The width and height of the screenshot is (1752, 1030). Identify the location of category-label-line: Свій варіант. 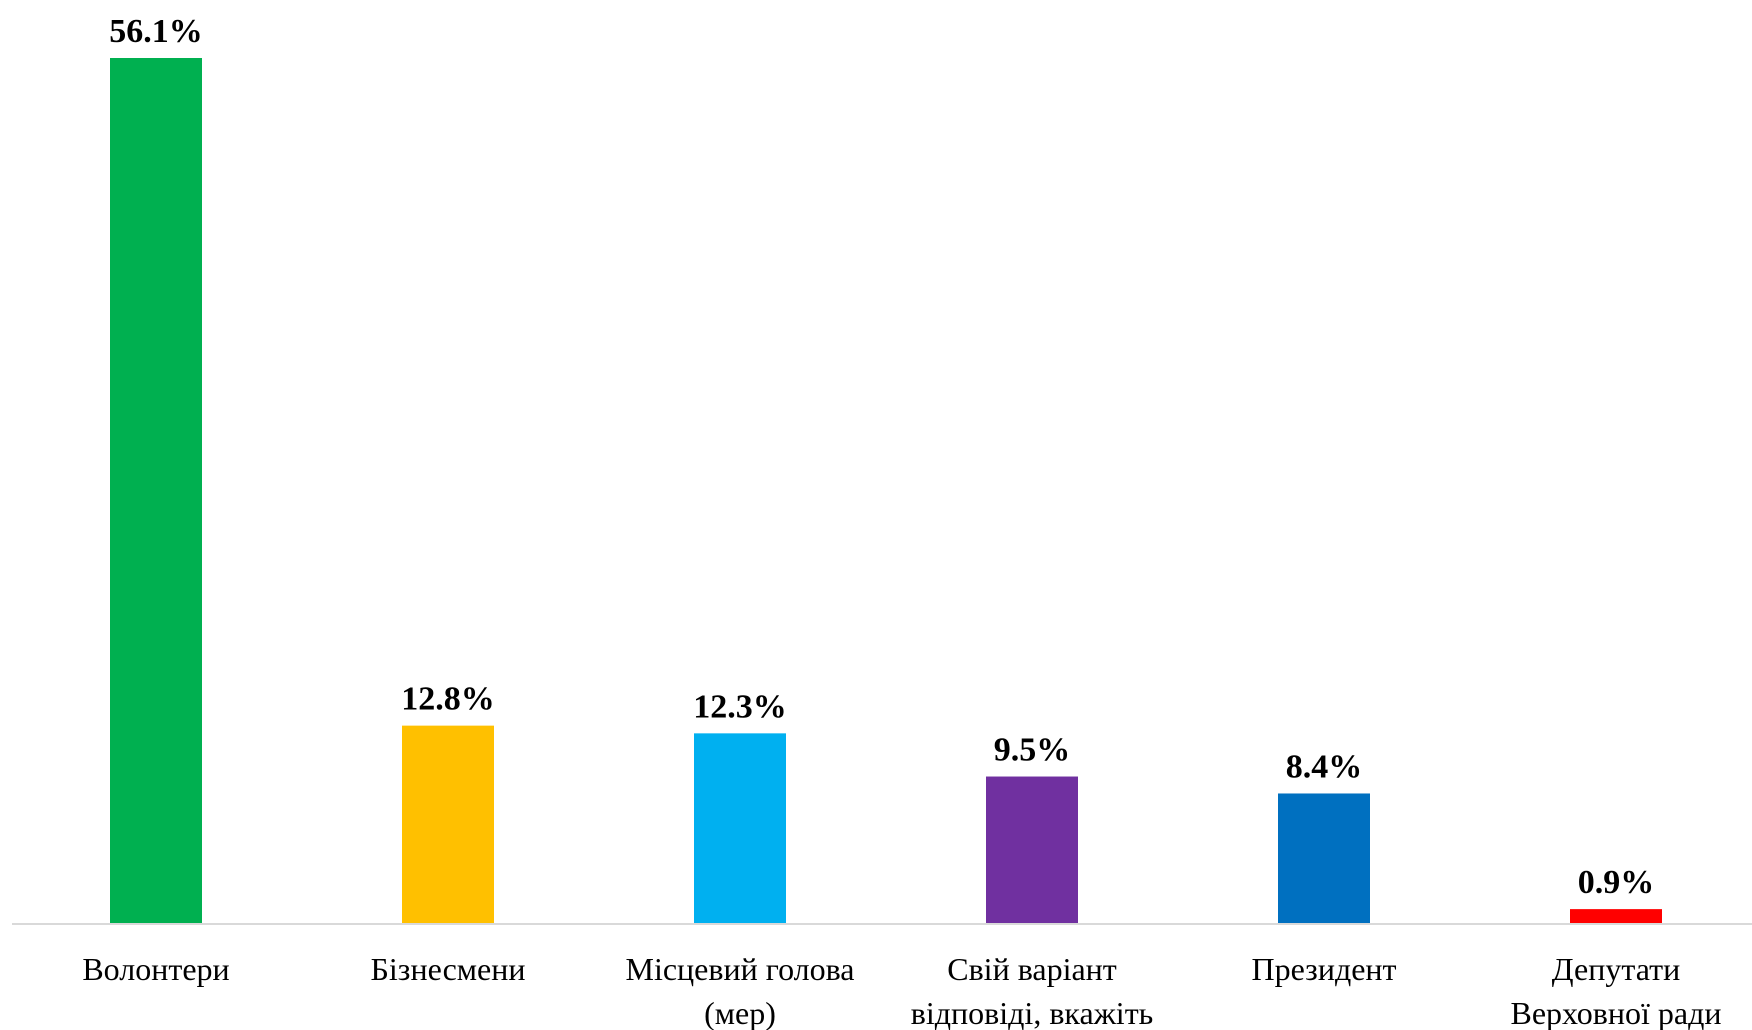
(1032, 969).